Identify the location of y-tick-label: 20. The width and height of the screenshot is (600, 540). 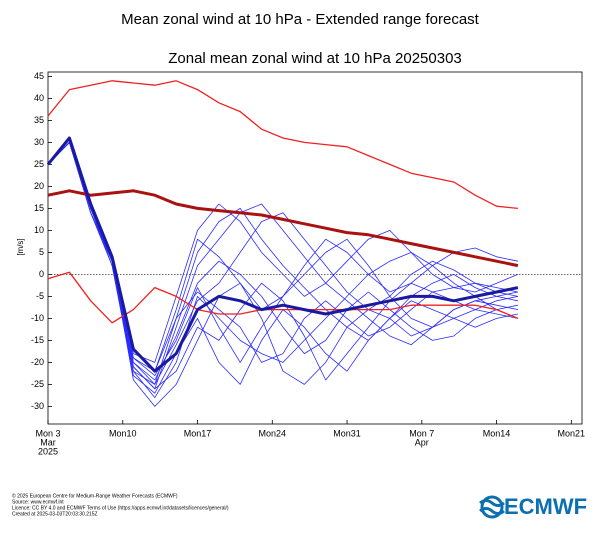
(39, 186).